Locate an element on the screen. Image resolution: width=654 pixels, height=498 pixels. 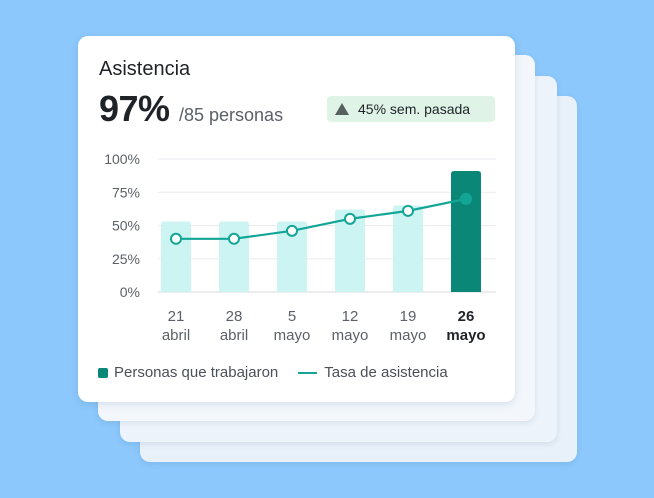
x-tick-label: 19 is located at coordinates (408, 316).